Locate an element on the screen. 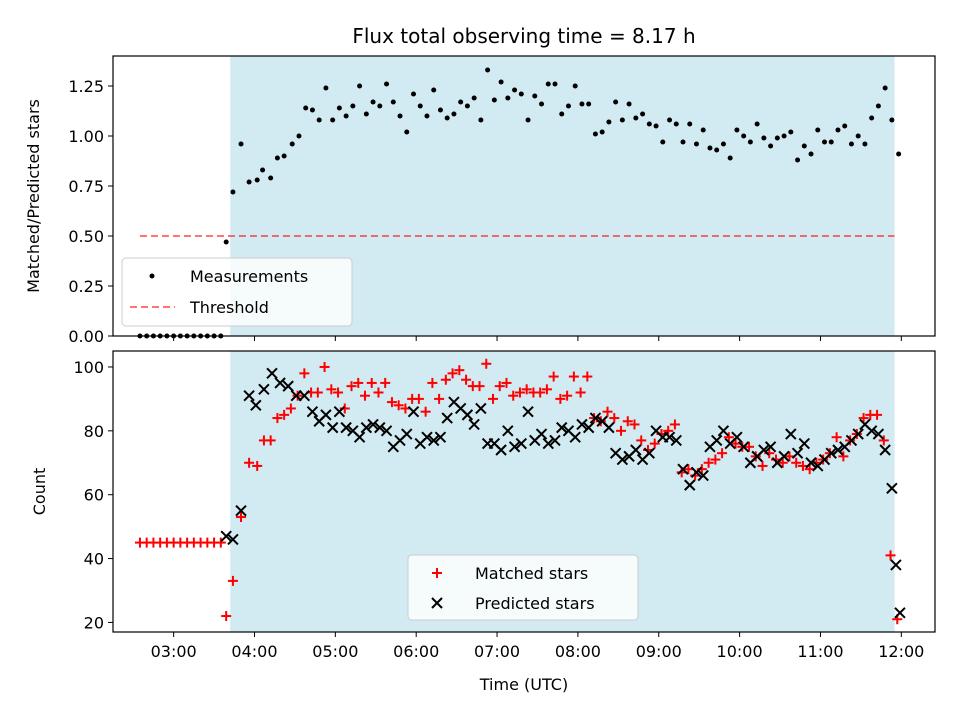 This screenshot has height=724, width=960. legend-predicted-marker is located at coordinates (437, 603).